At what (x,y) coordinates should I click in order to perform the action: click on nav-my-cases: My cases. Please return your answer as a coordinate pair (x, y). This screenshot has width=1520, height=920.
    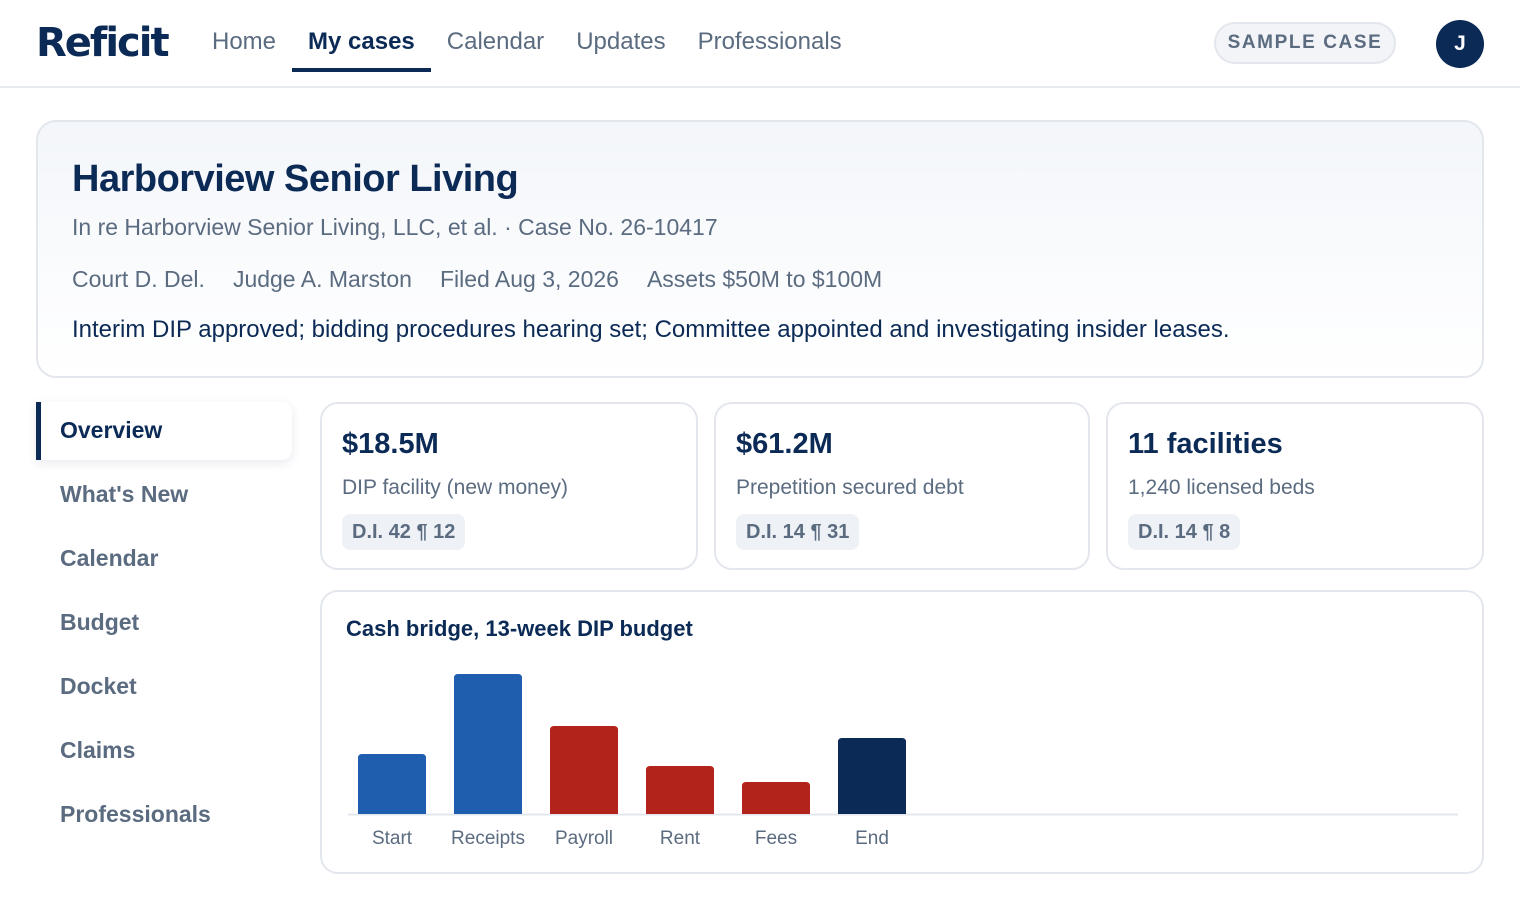
    Looking at the image, I should click on (361, 43).